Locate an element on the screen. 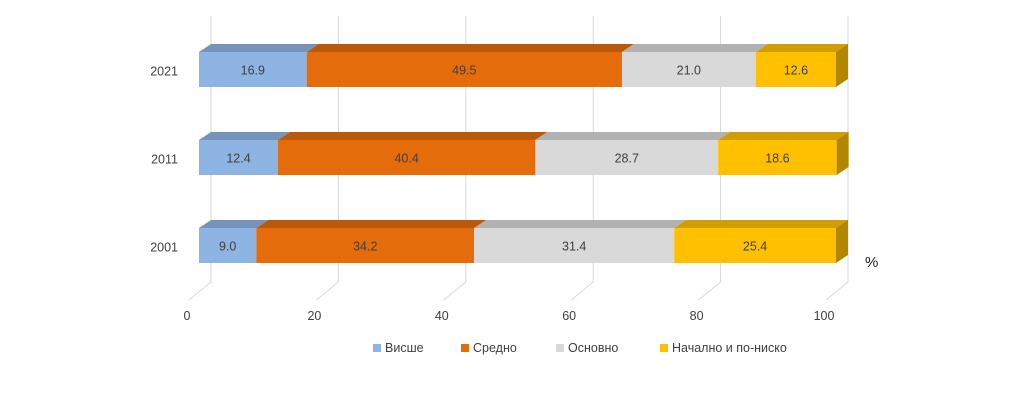 This screenshot has width=1024, height=410. bar-2001-1: 9.0 is located at coordinates (234, 241).